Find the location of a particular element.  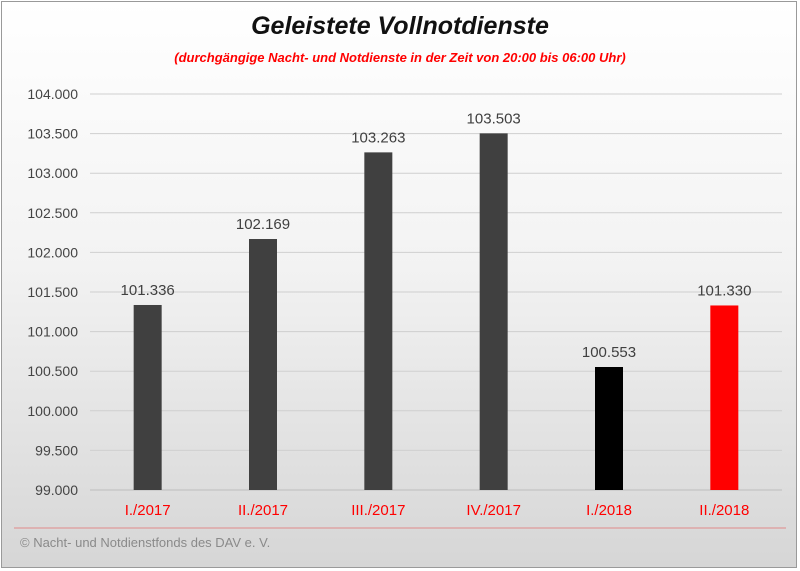

x-tick-label: III./2017 is located at coordinates (378, 510).